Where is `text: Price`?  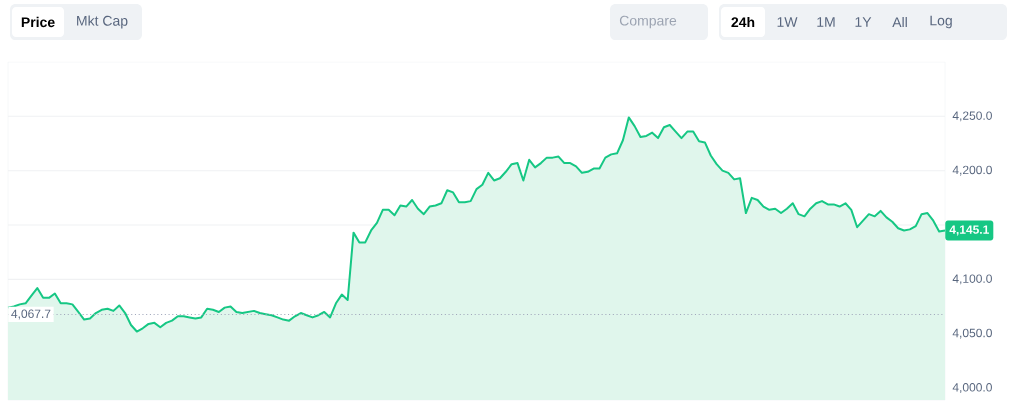
text: Price is located at coordinates (38, 22).